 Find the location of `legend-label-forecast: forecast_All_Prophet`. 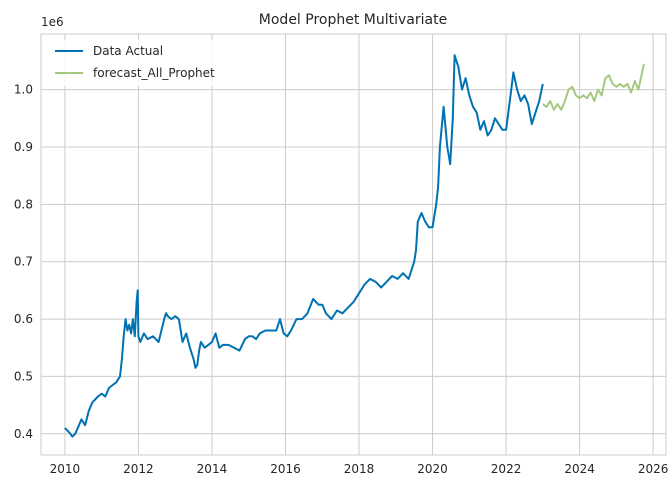

legend-label-forecast: forecast_All_Prophet is located at coordinates (154, 73).